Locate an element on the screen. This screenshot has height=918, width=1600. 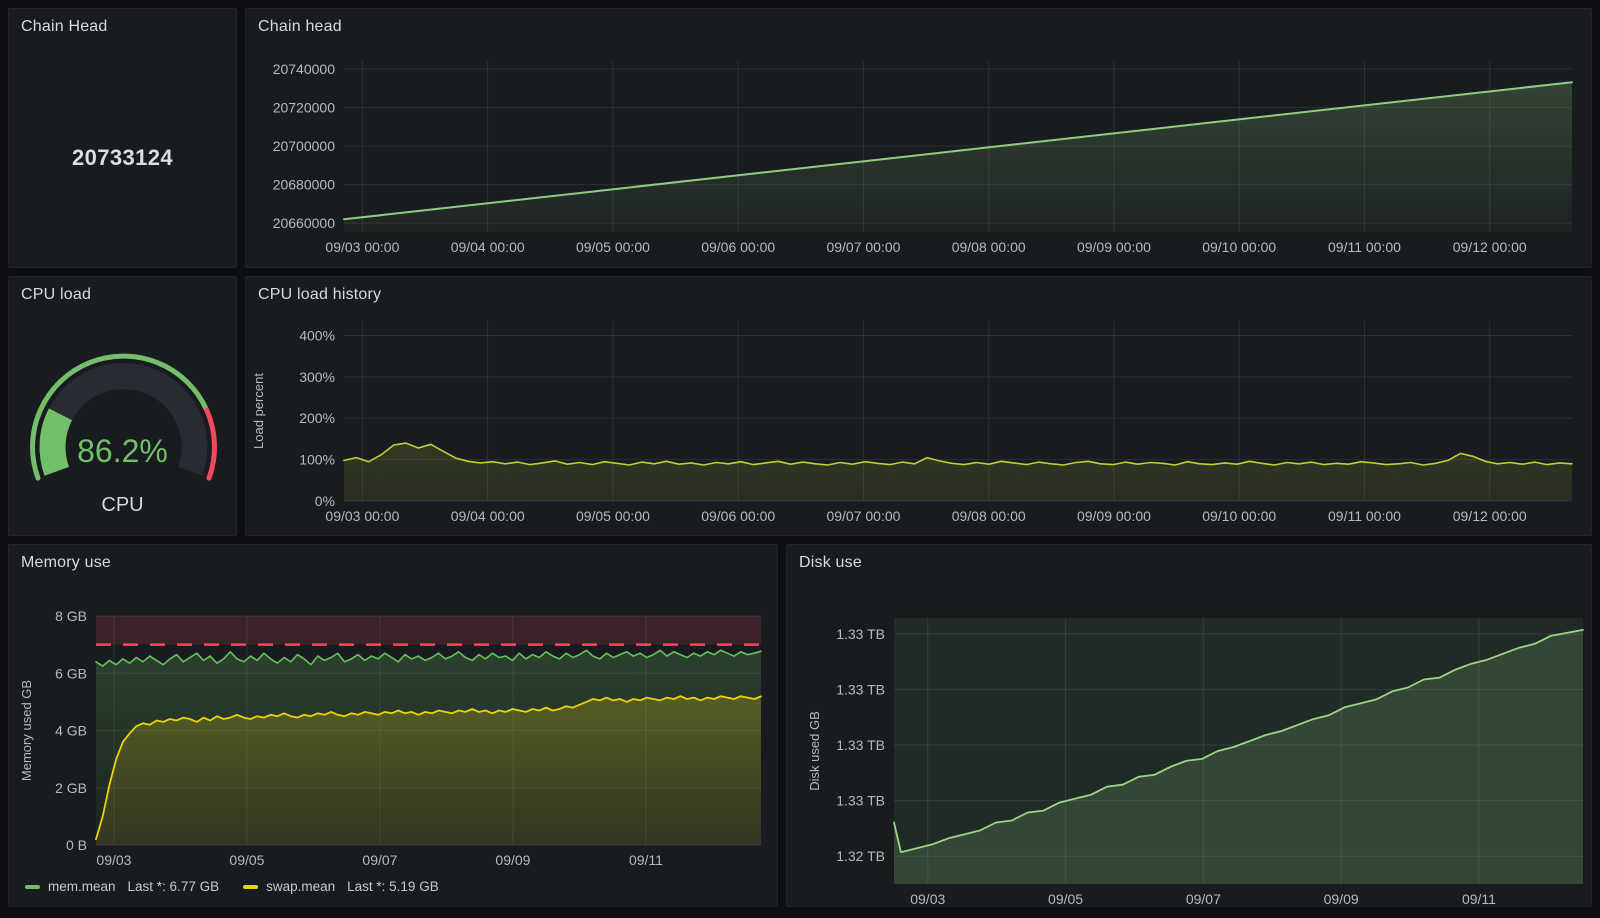
panel-cpu-load-gauge: CPU load 86.2% CPU is located at coordinates (122, 406).